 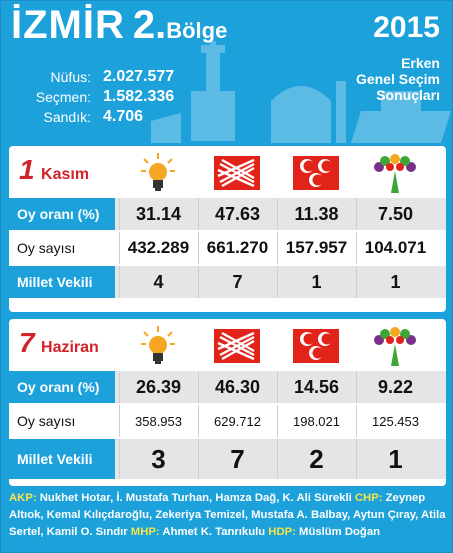 What do you see at coordinates (65, 174) in the screenshot?
I see `date-month: Kasım` at bounding box center [65, 174].